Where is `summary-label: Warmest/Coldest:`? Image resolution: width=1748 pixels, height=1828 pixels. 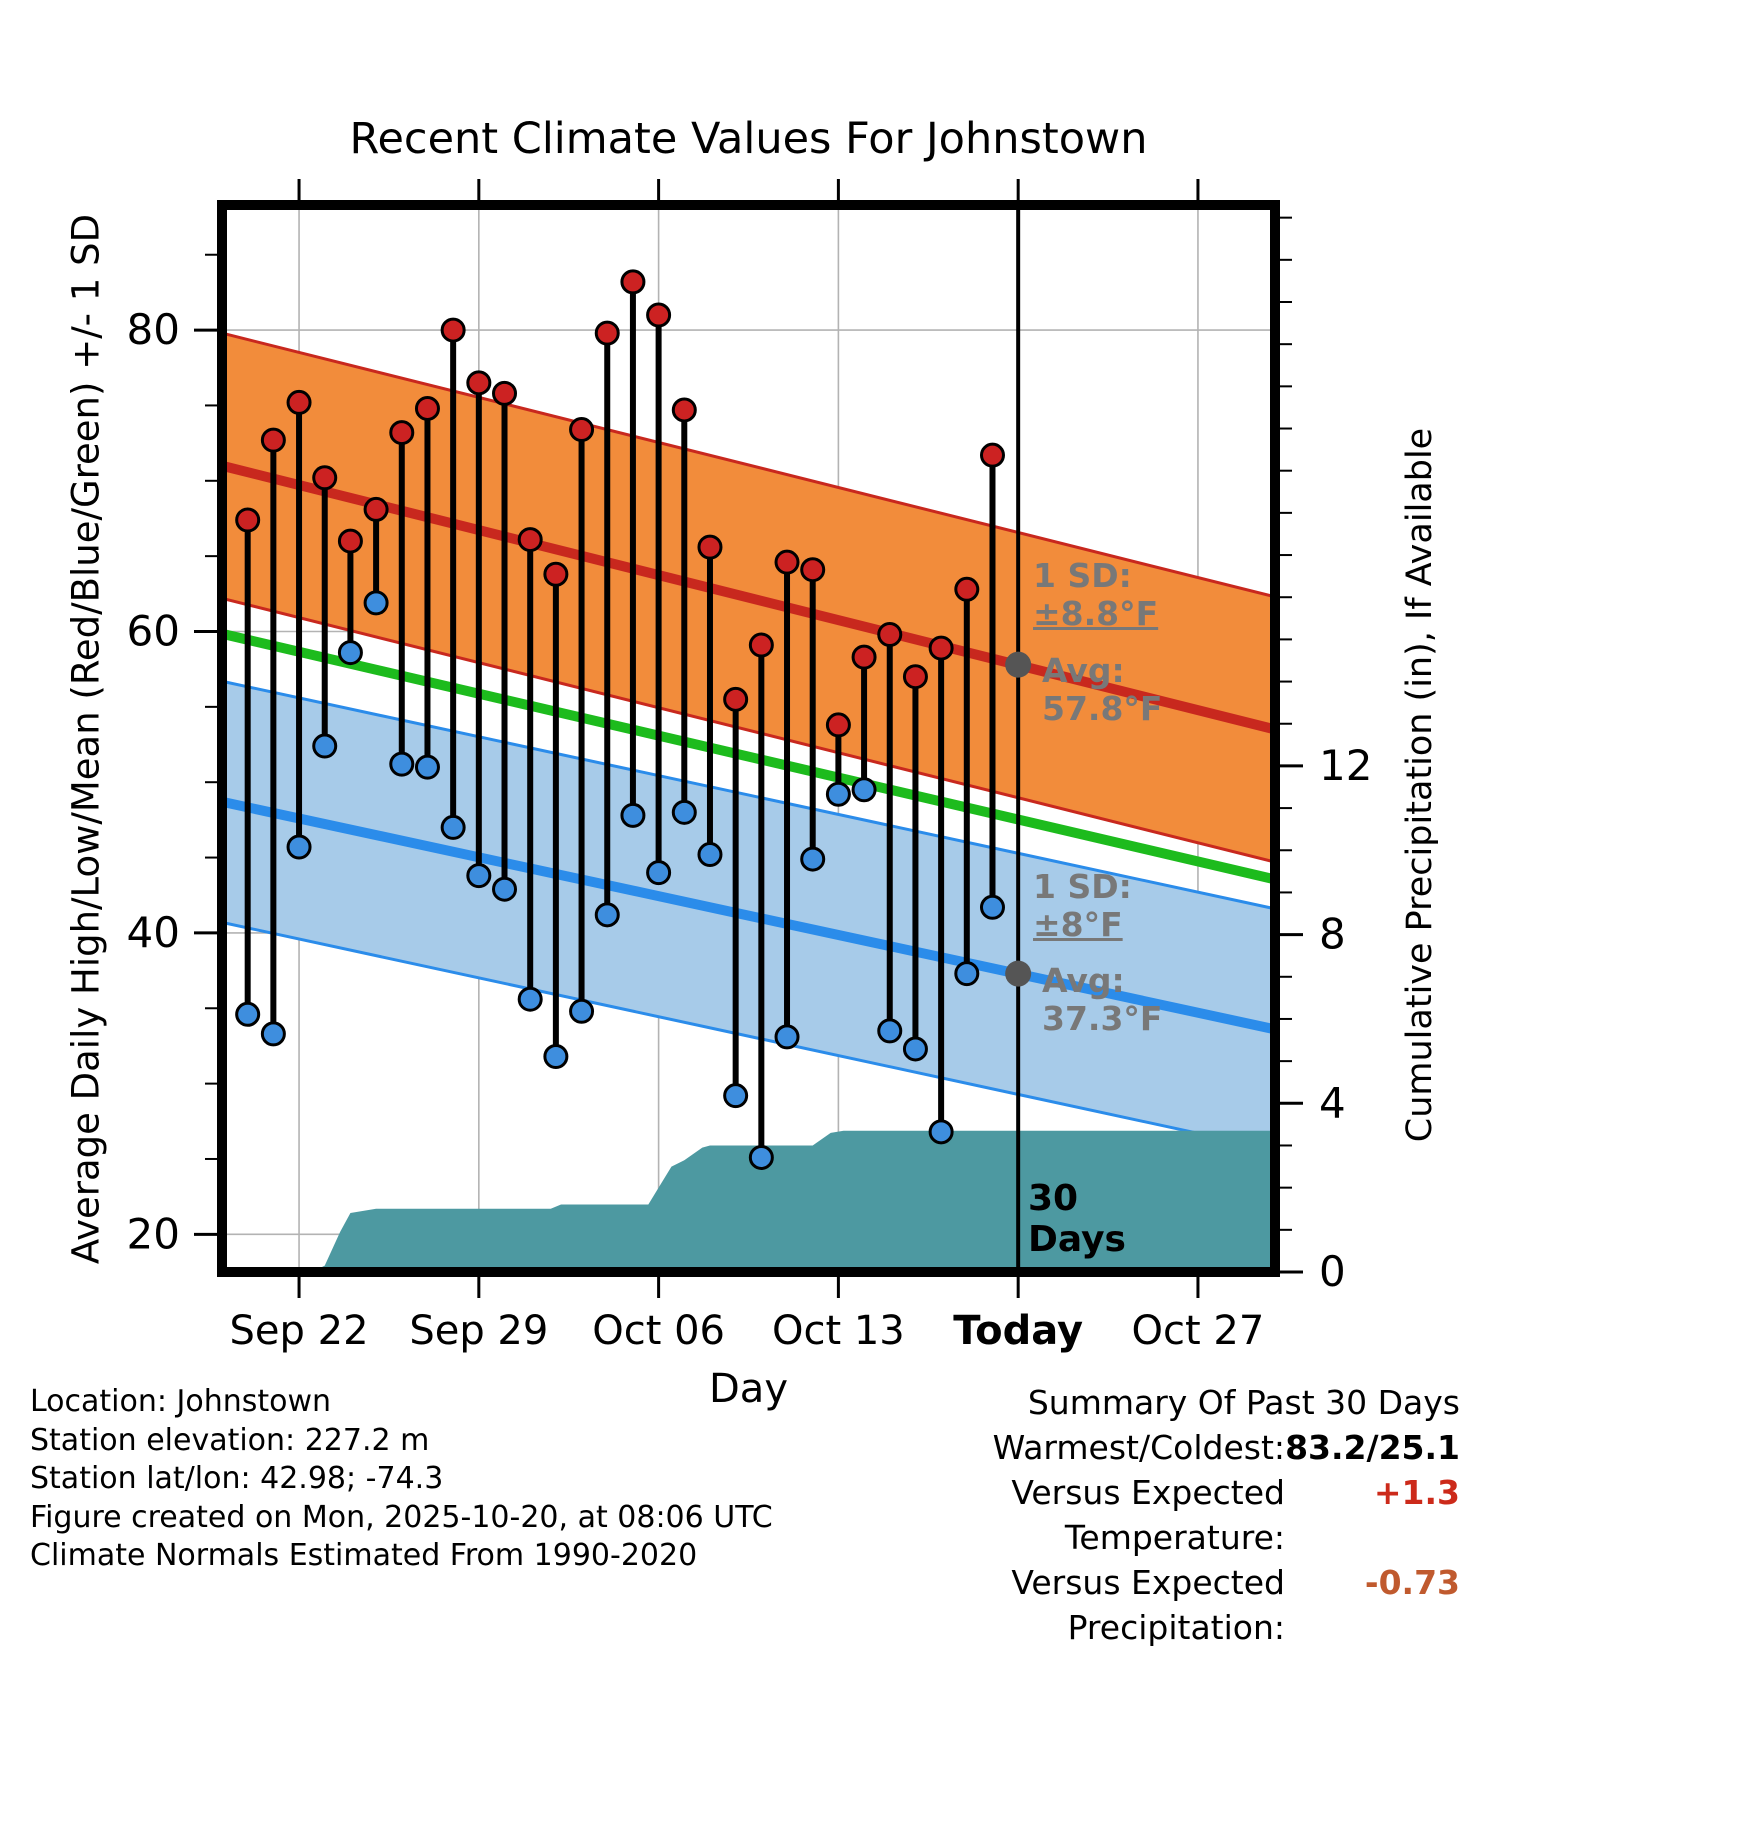 summary-label: Warmest/Coldest: is located at coordinates (1138, 1447).